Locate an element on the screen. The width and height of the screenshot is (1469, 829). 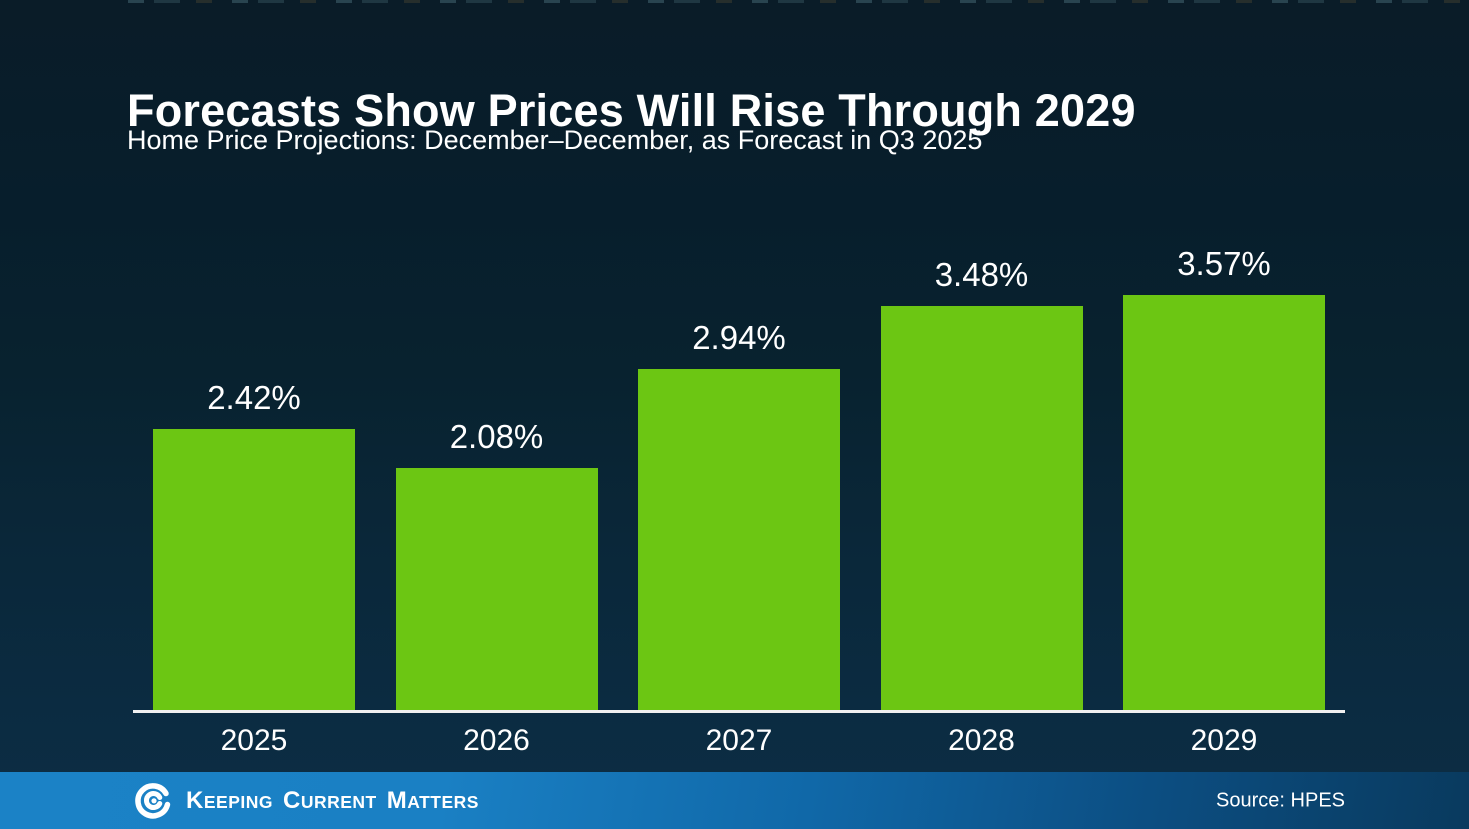
bar-value-label: 3.57% is located at coordinates (1224, 264).